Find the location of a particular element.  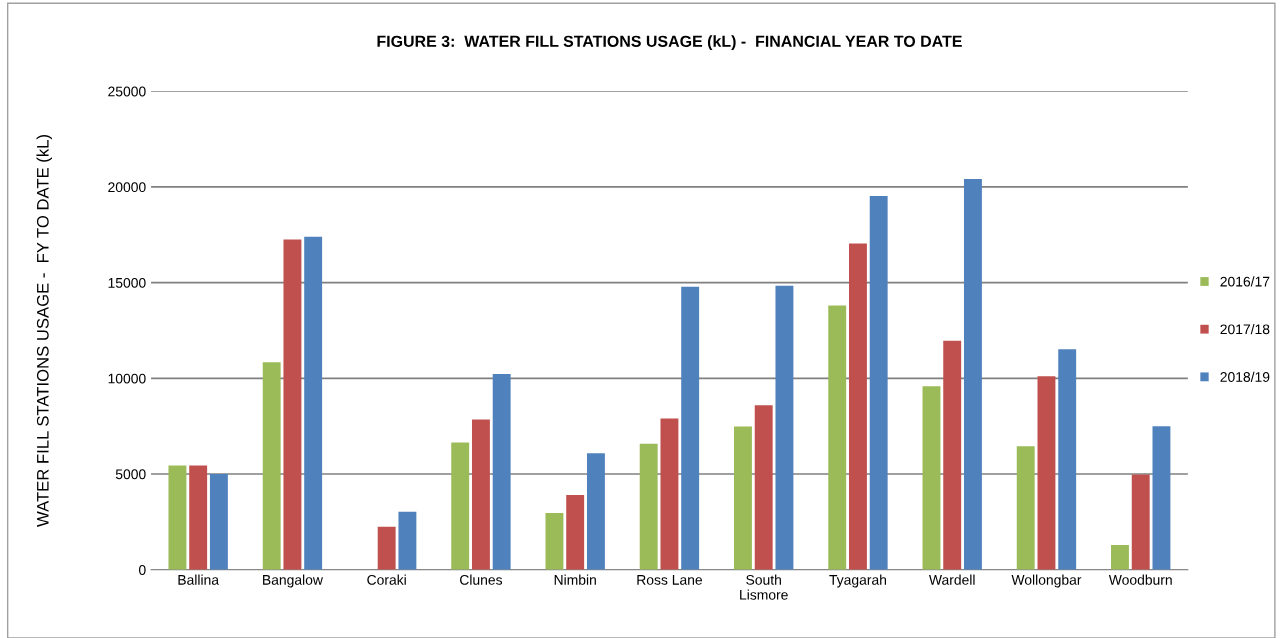

y-axis-title: WATER FILL STATIONS USAGE - FY TO DATE (kL) is located at coordinates (44, 331).